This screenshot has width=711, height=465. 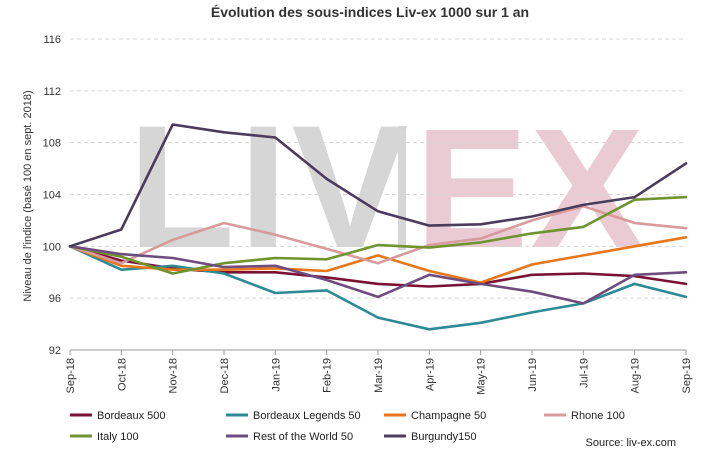 I want to click on x-tick-label: Feb-19, so click(x=328, y=375).